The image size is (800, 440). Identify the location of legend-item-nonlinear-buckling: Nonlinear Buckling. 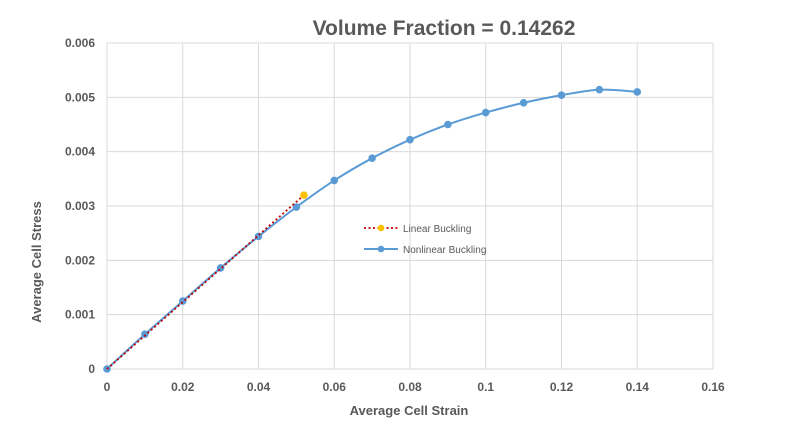
(425, 250).